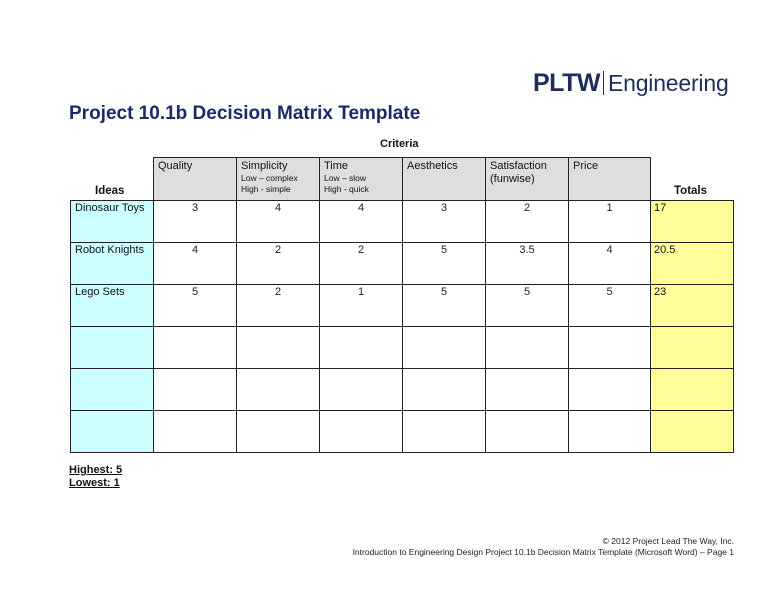 The image size is (768, 594). I want to click on logo-divider, so click(603, 83).